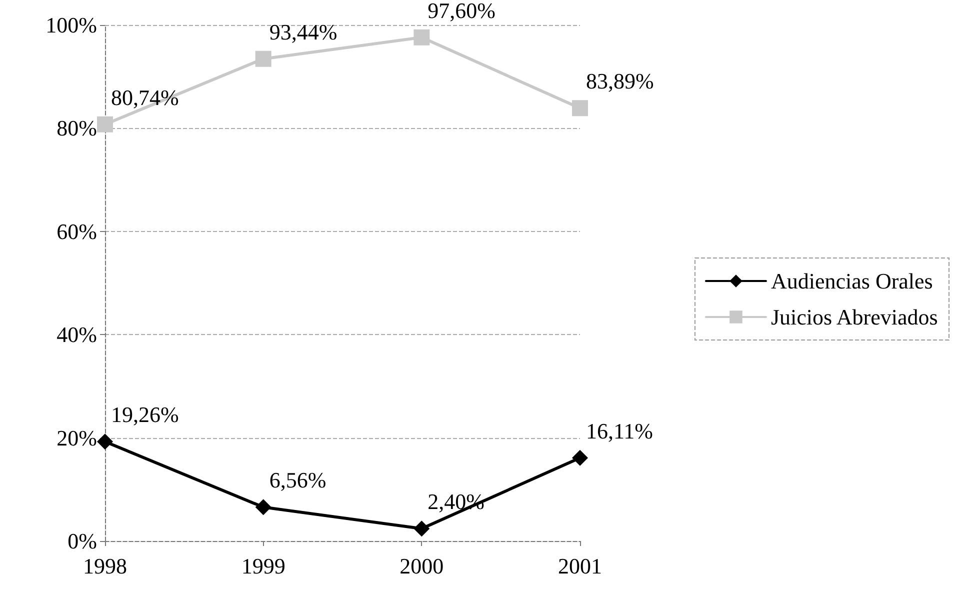  Describe the element at coordinates (76, 231) in the screenshot. I see `y-tick-label: 60%` at that location.